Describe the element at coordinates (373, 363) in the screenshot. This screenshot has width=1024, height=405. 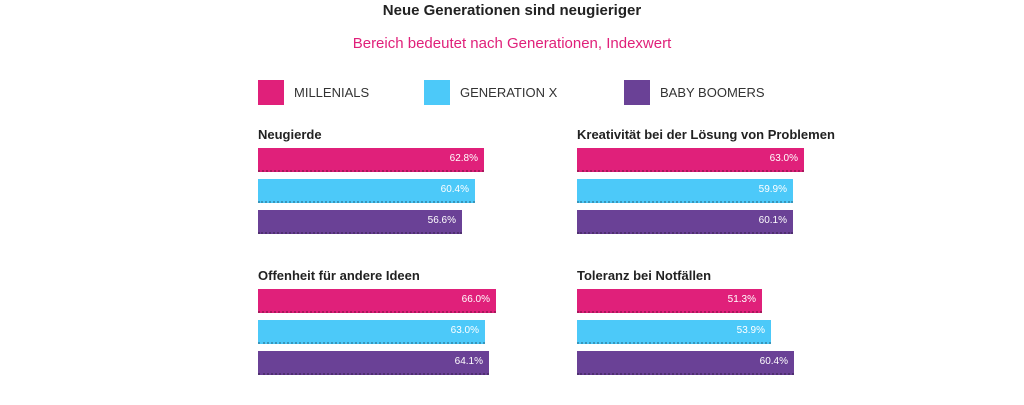
I see `bar-panel3-baby-boomers: 64.1%` at that location.